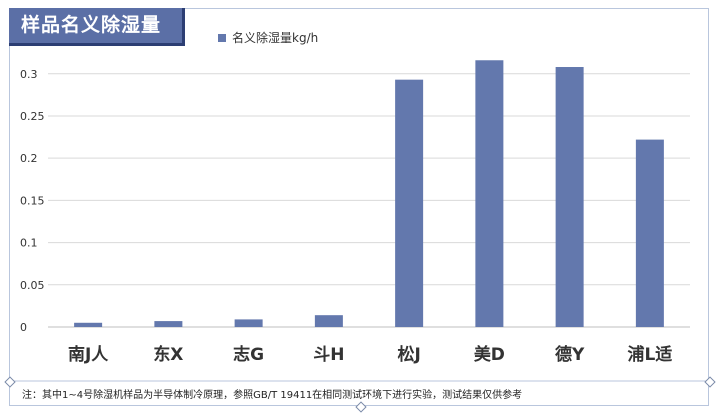 The image size is (720, 414). Describe the element at coordinates (649, 354) in the screenshot. I see `x-tick-label: 浦L适` at that location.